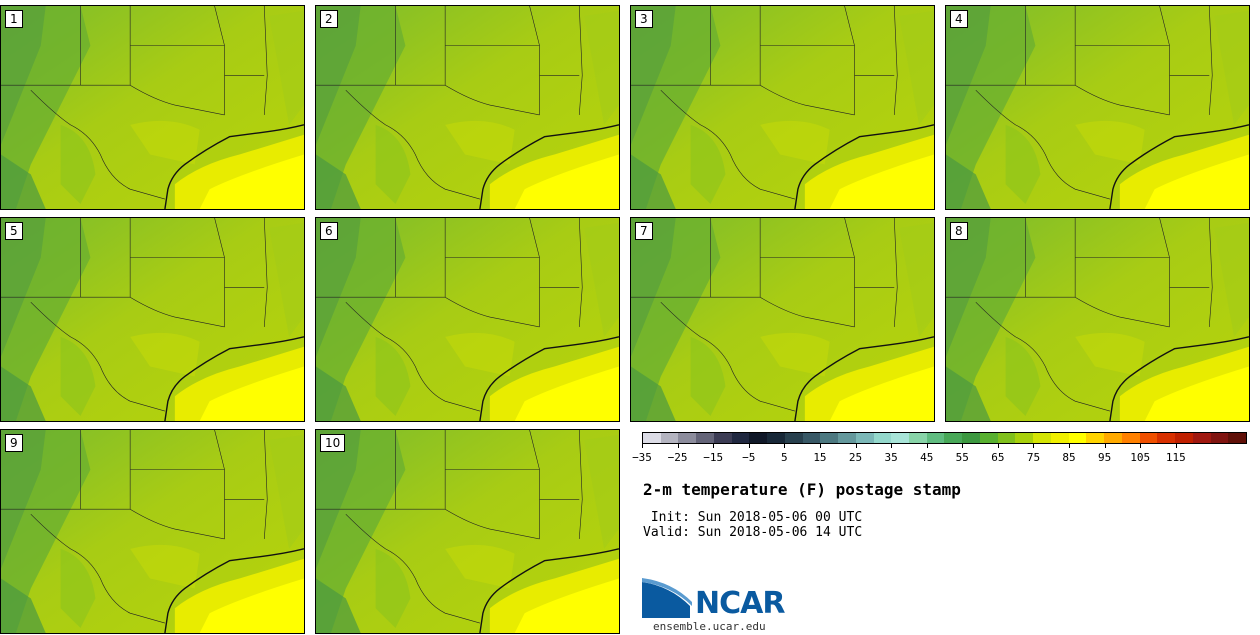 The image size is (1260, 635). I want to click on ensemble-member-panel: 10, so click(467, 531).